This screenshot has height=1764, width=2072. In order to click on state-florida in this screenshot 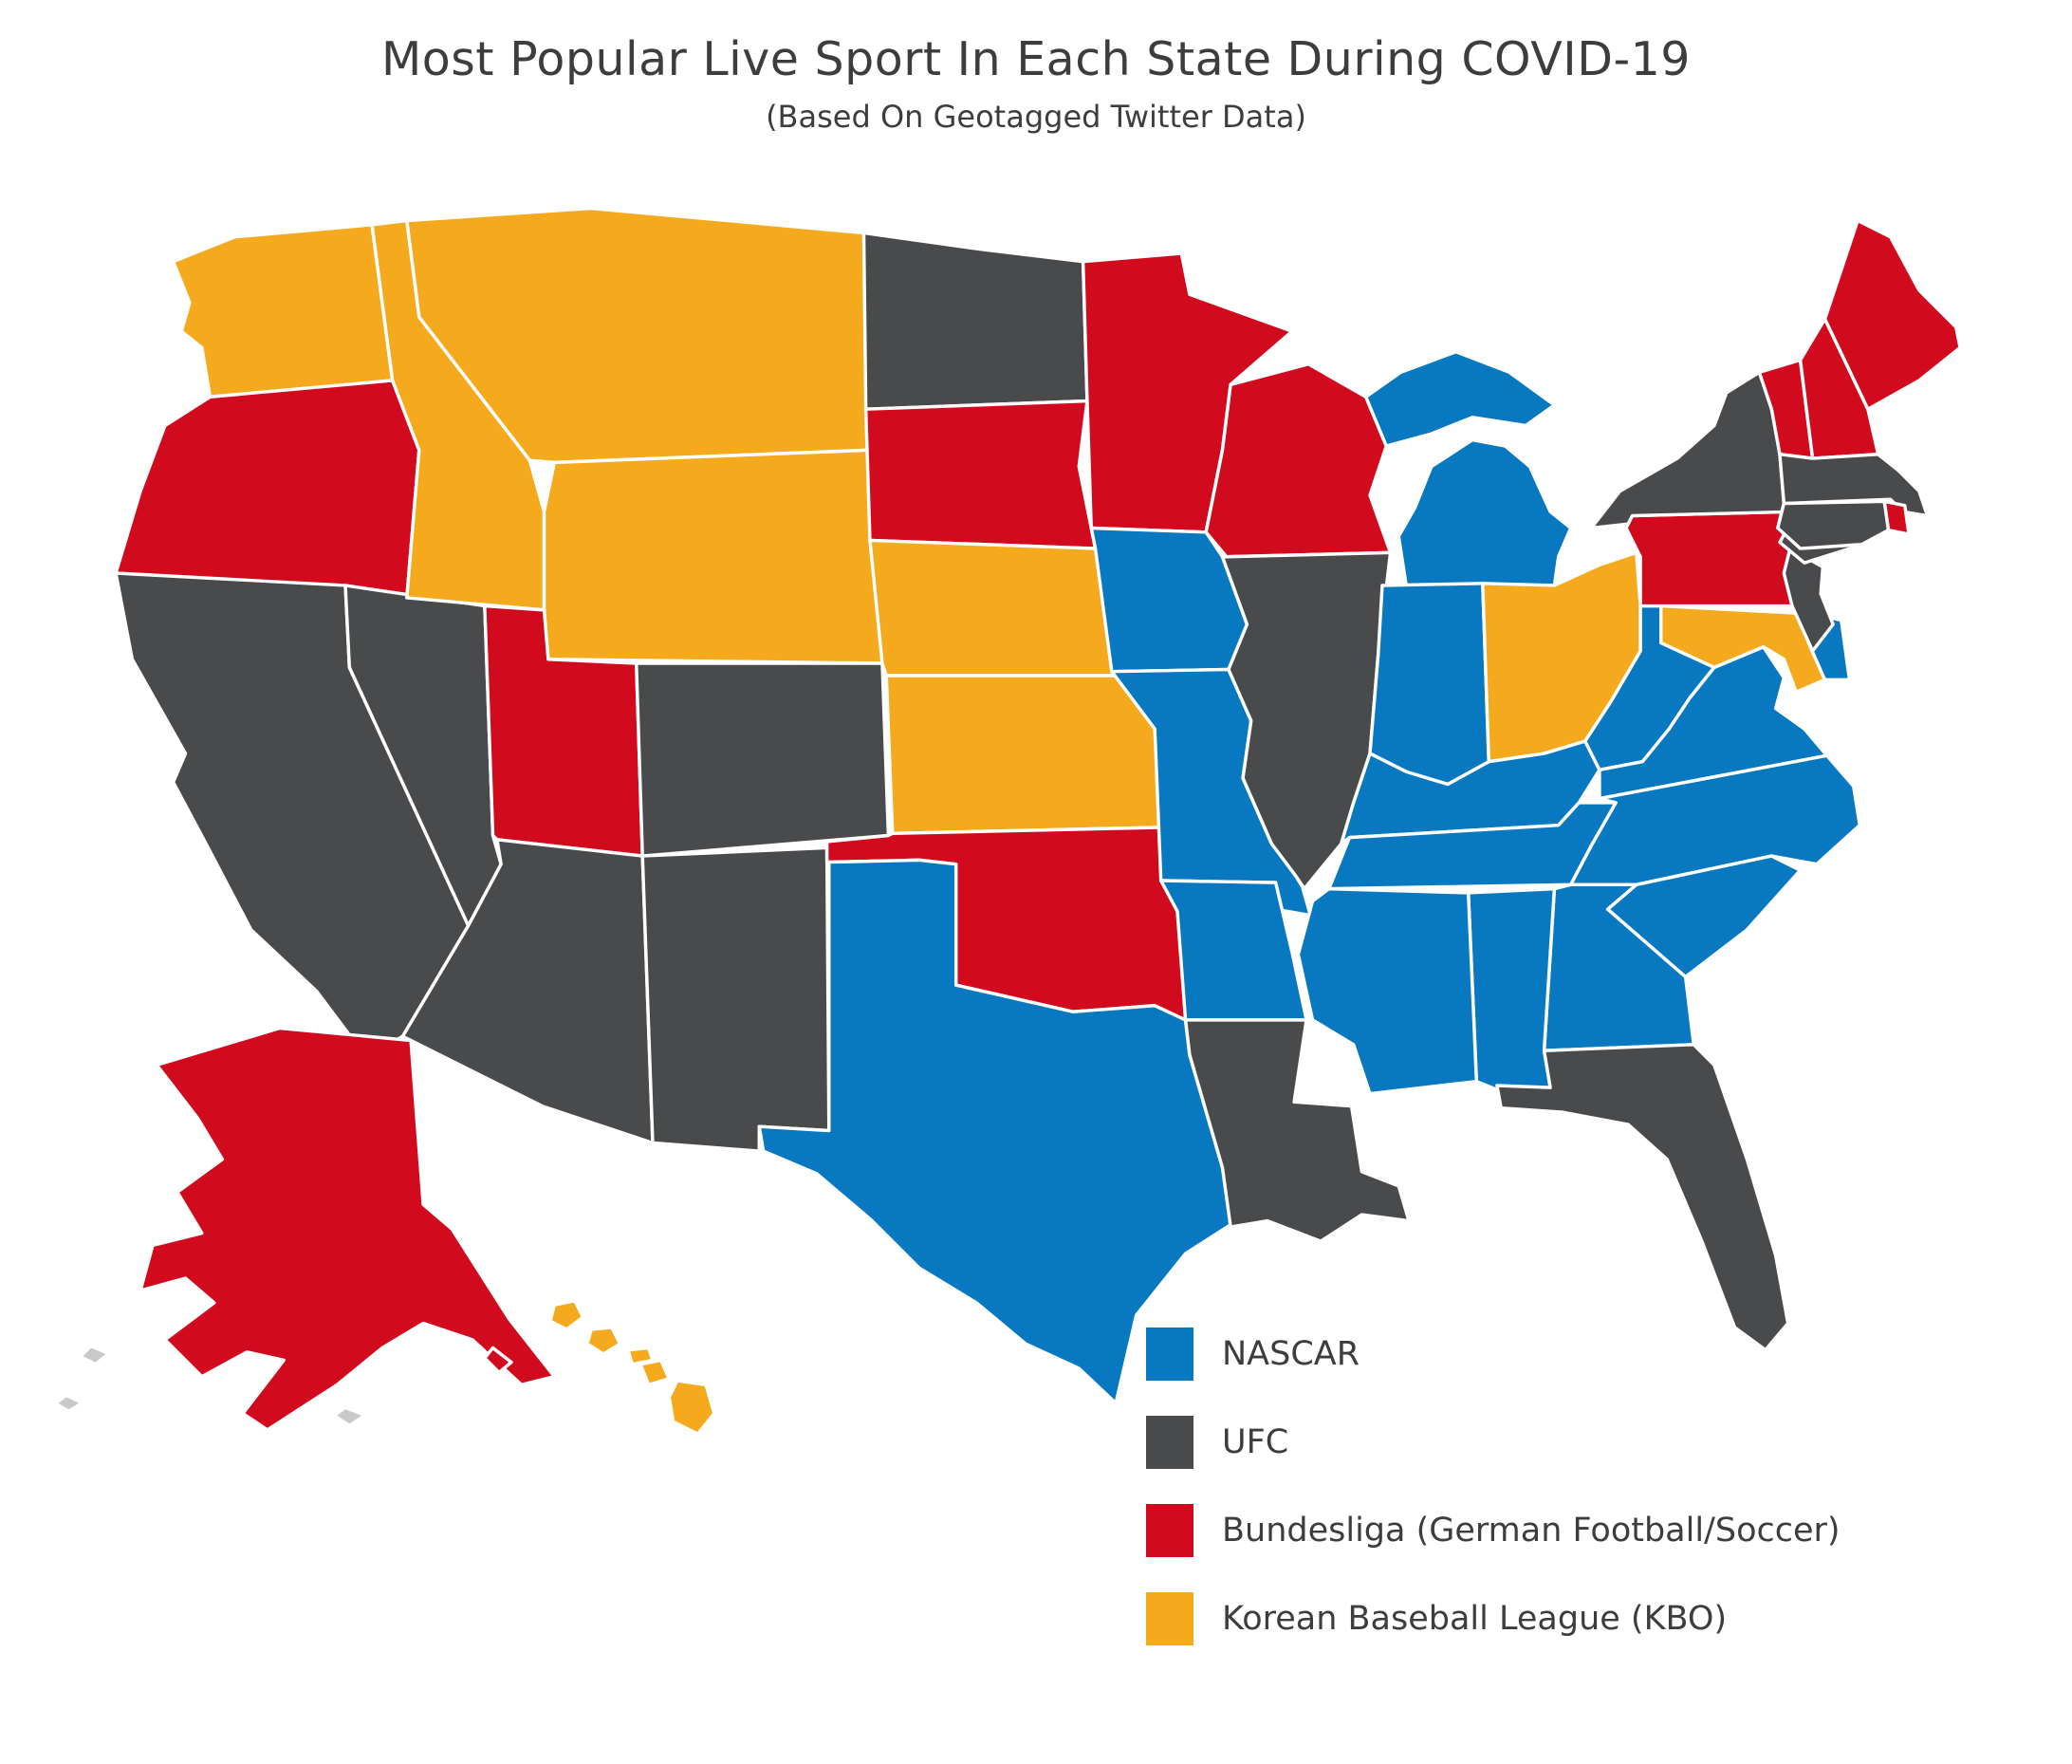, I will do `click(1642, 1197)`.